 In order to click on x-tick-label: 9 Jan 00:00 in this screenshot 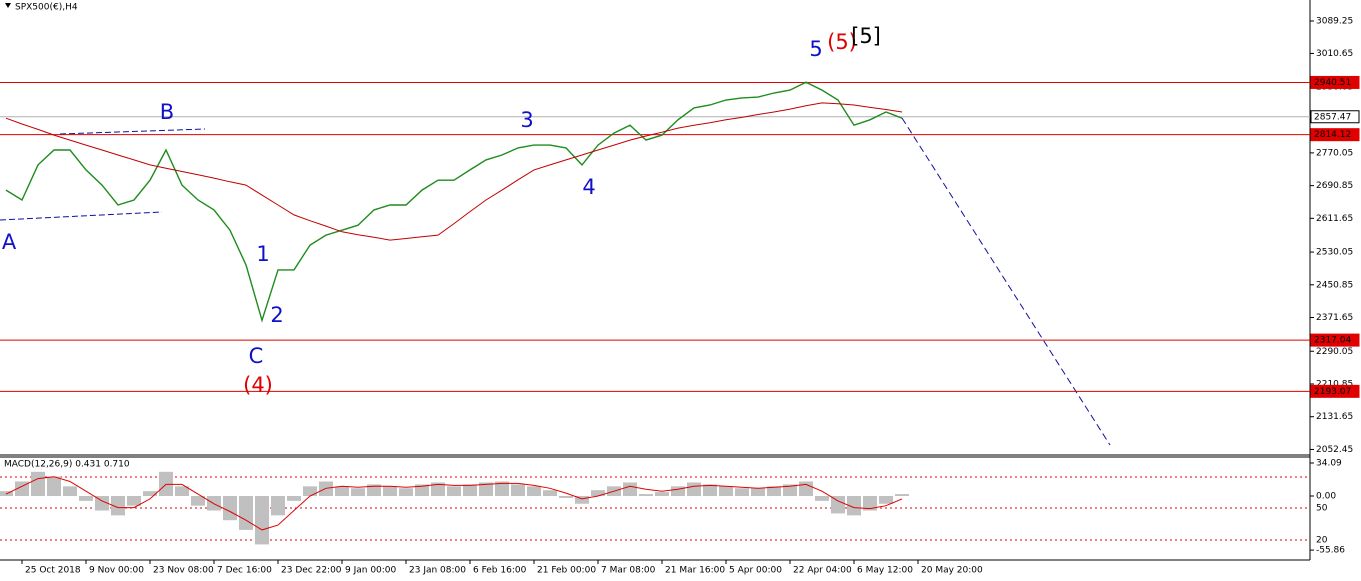, I will do `click(371, 571)`.